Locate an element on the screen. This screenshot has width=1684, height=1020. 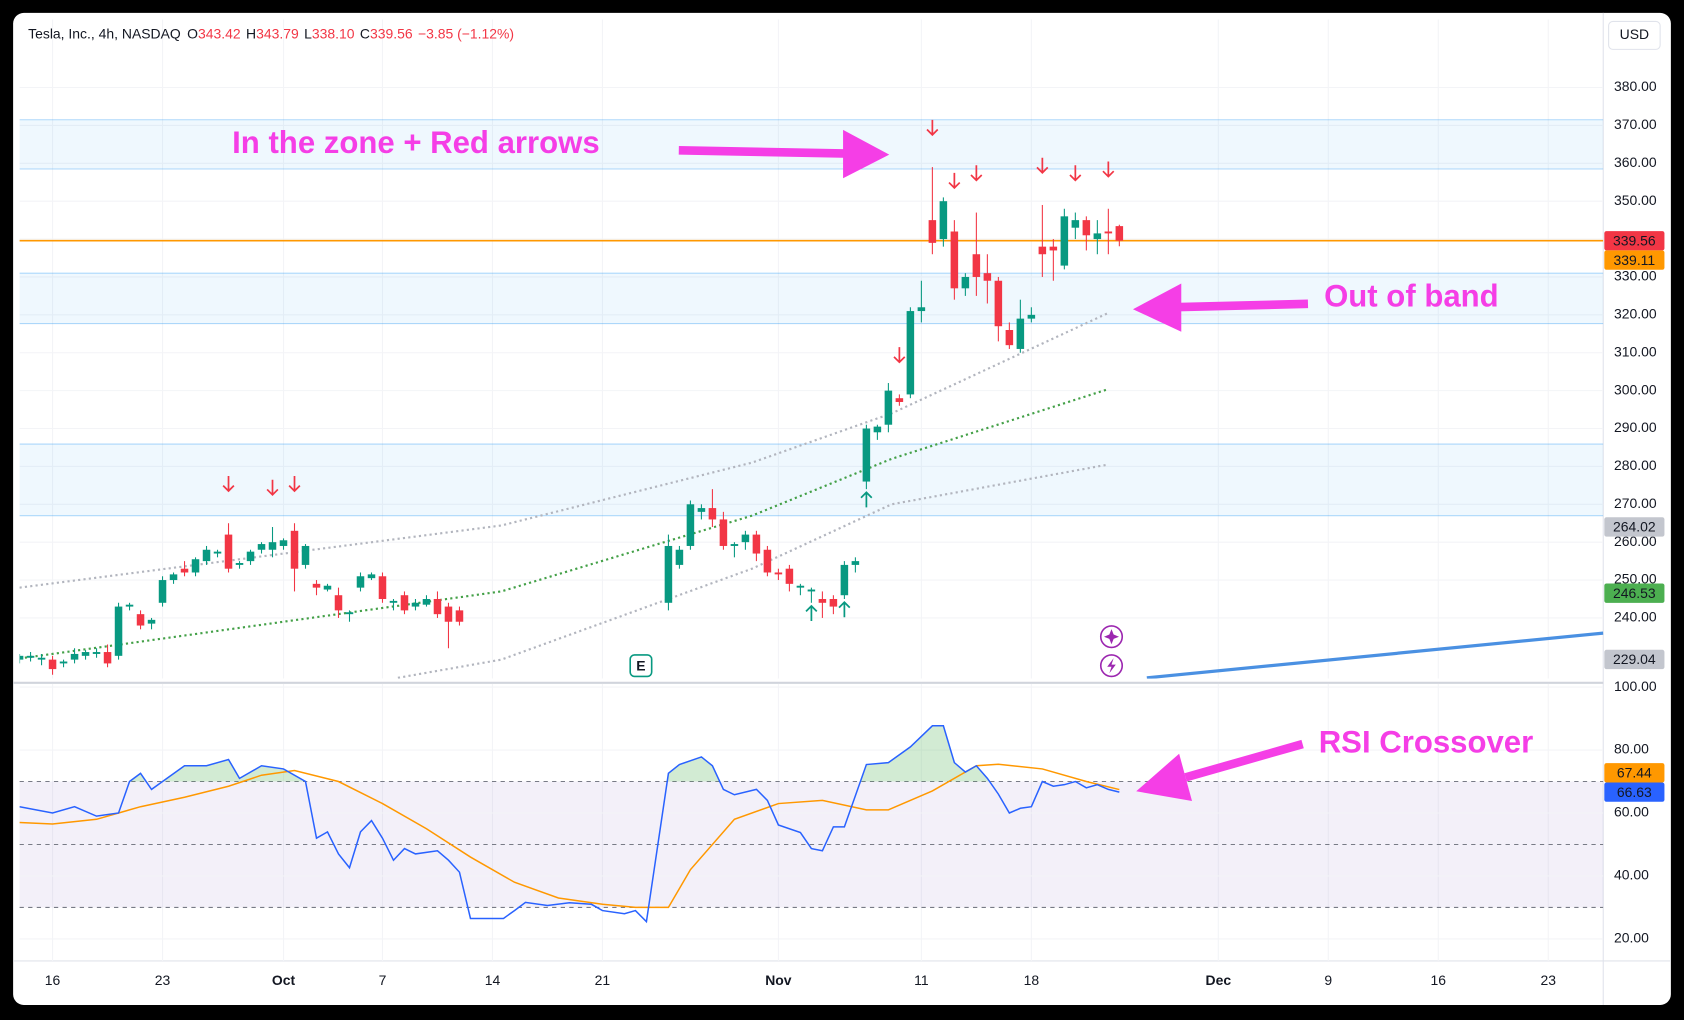
y-tick-label: 270.00 is located at coordinates (1635, 503).